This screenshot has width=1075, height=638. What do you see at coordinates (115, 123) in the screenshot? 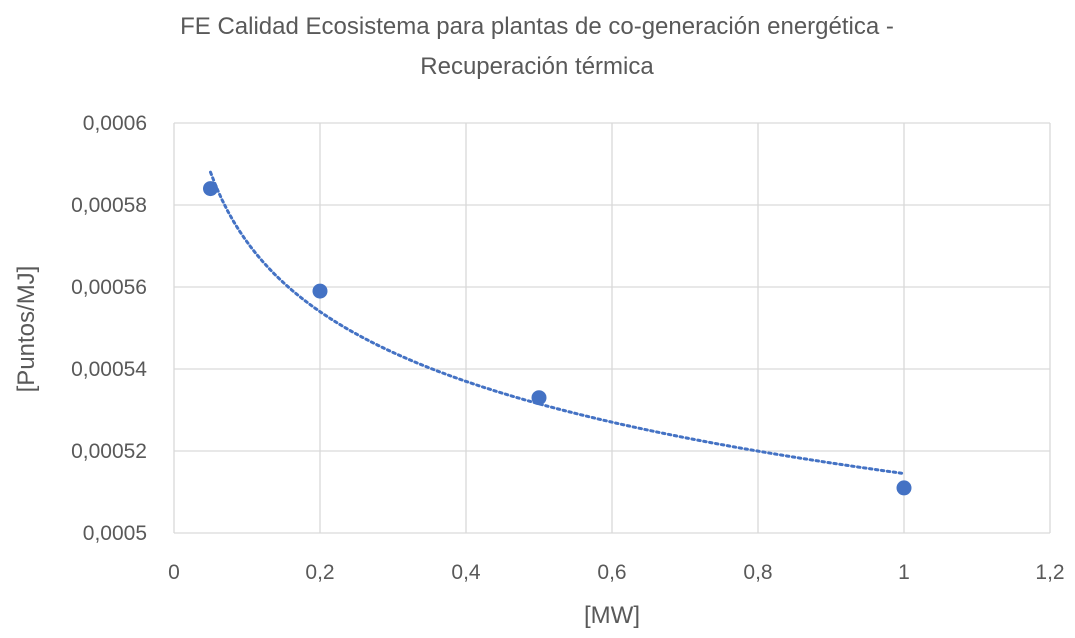
I see `y-tick-label: 0,0006` at bounding box center [115, 123].